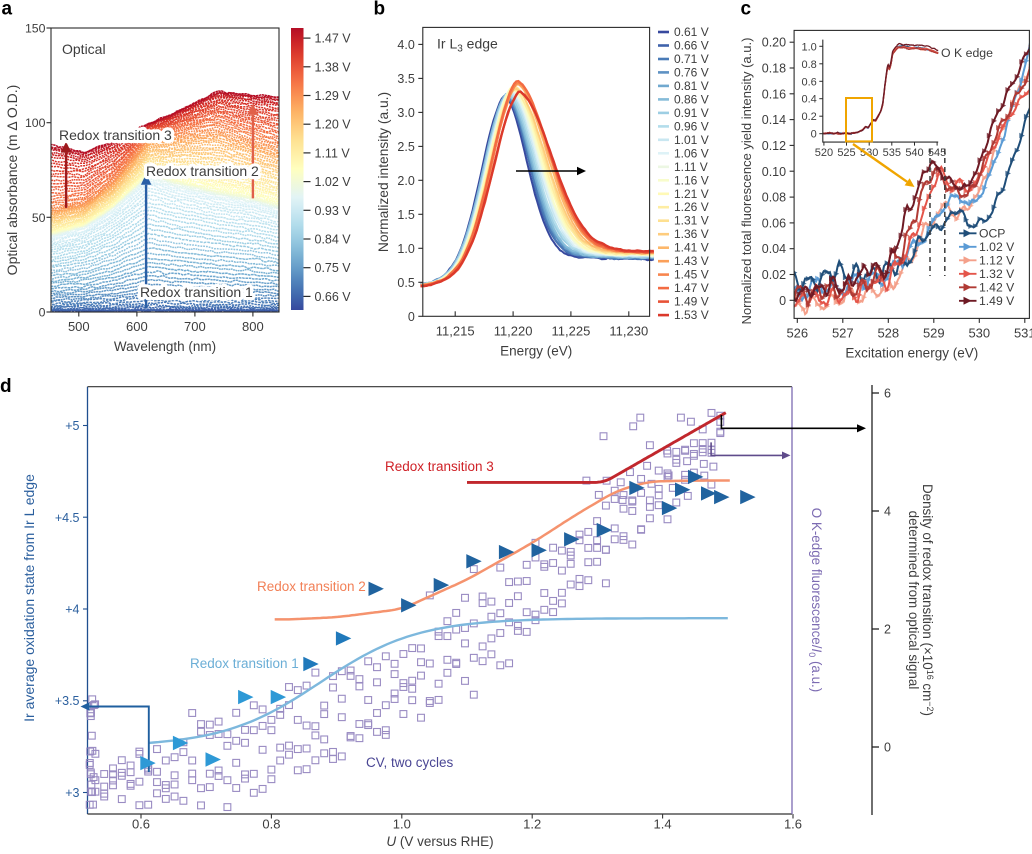 This screenshot has height=854, width=1032. I want to click on svg-text: determined from optical signal, so click(913, 600).